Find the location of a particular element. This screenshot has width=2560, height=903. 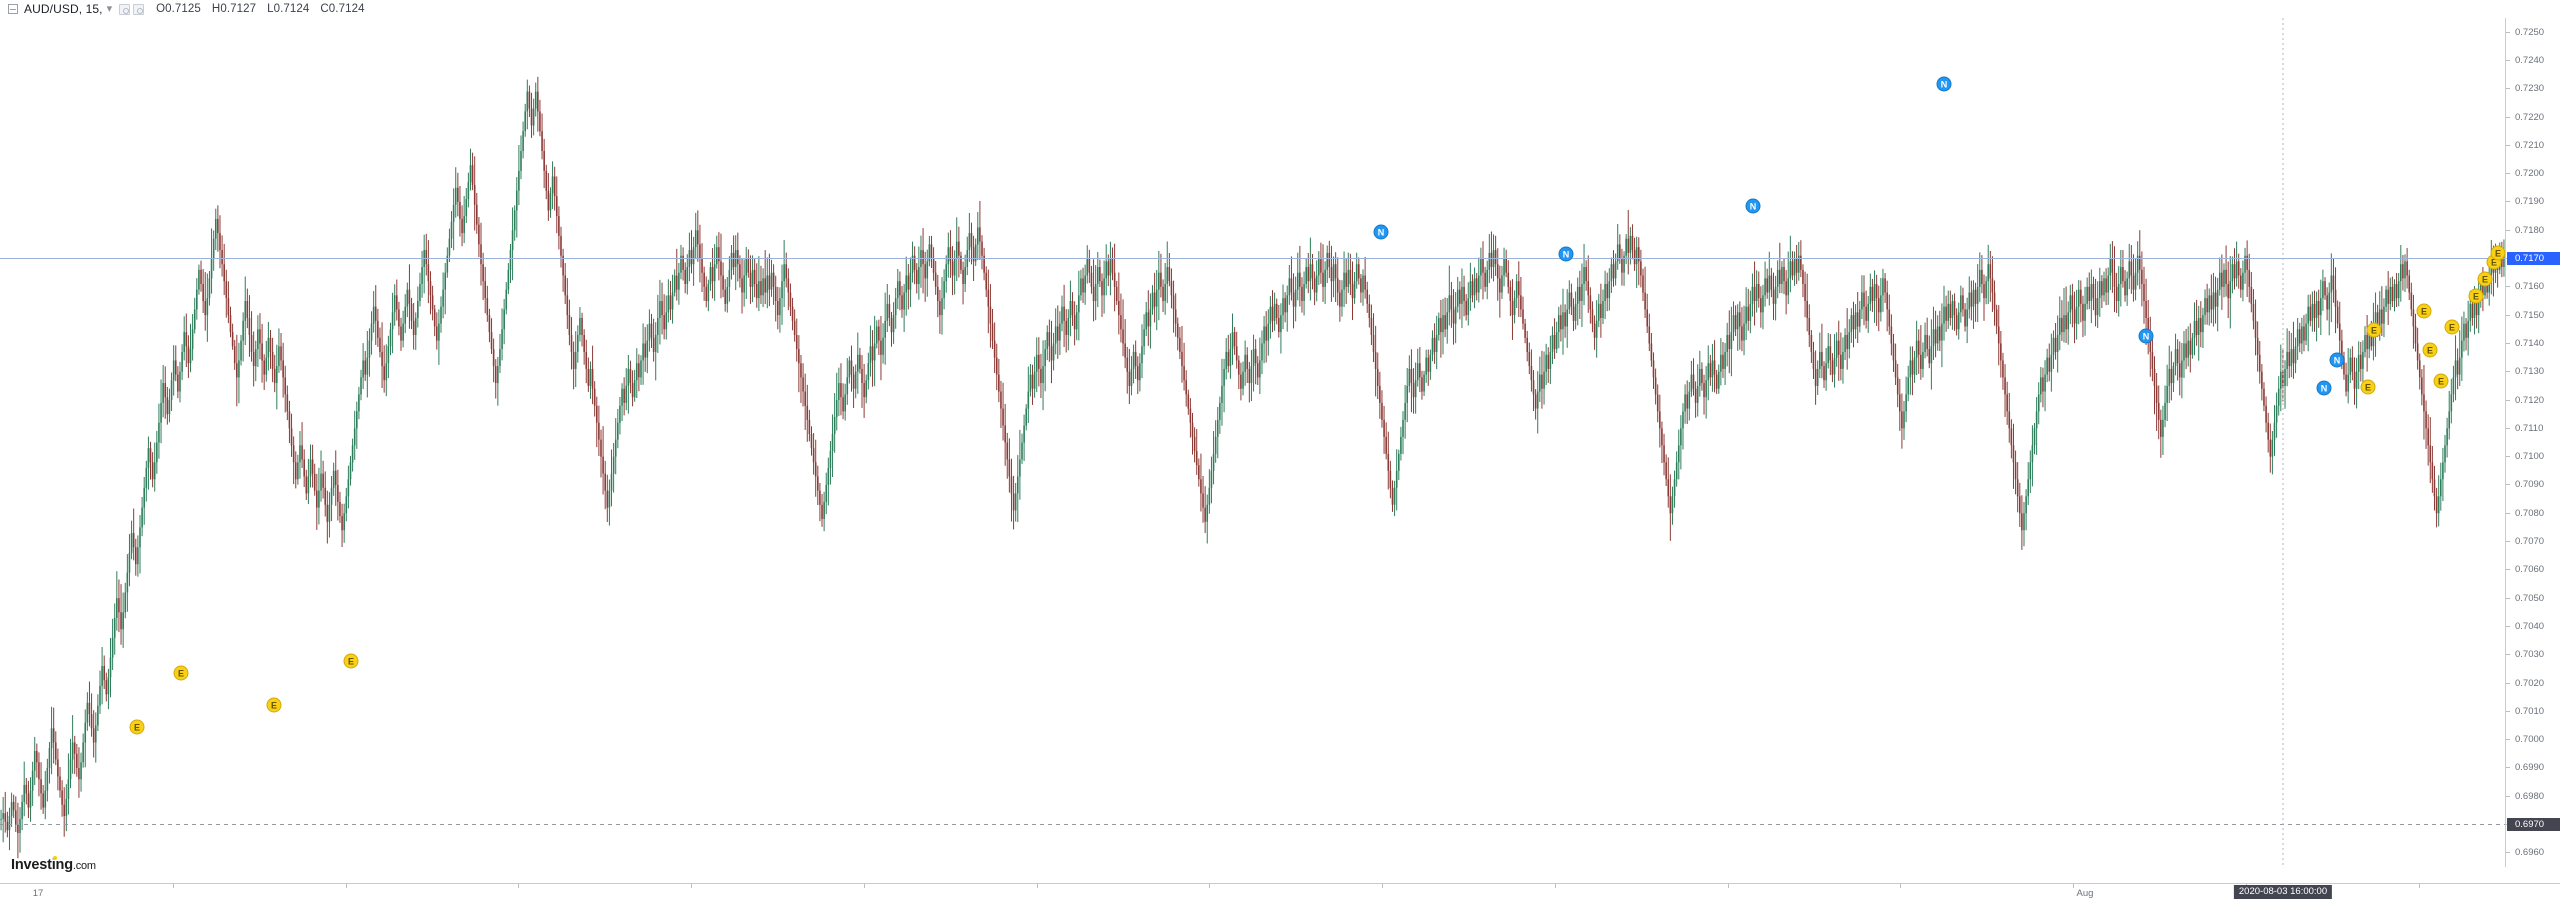

price-tick-label: 0.7000 is located at coordinates (2533, 739).